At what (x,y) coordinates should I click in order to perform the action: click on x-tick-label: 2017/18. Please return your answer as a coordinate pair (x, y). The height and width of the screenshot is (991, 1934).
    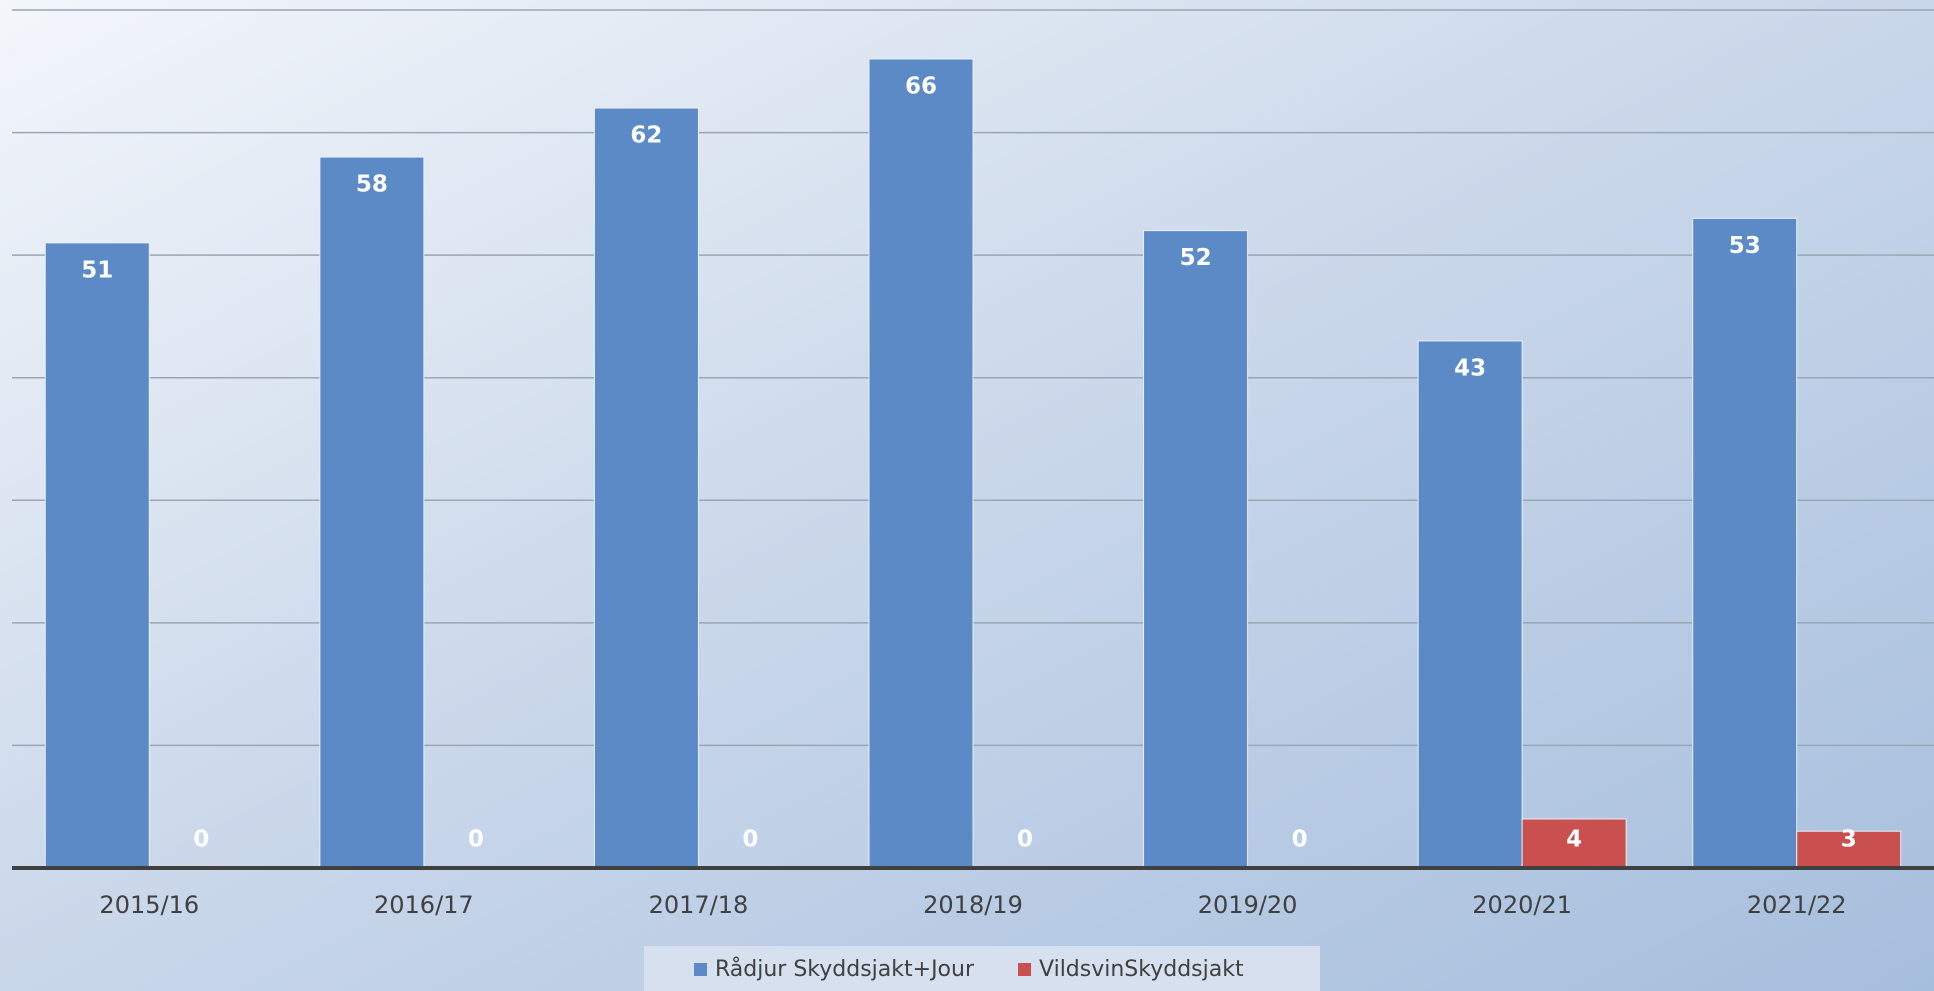
    Looking at the image, I should click on (699, 905).